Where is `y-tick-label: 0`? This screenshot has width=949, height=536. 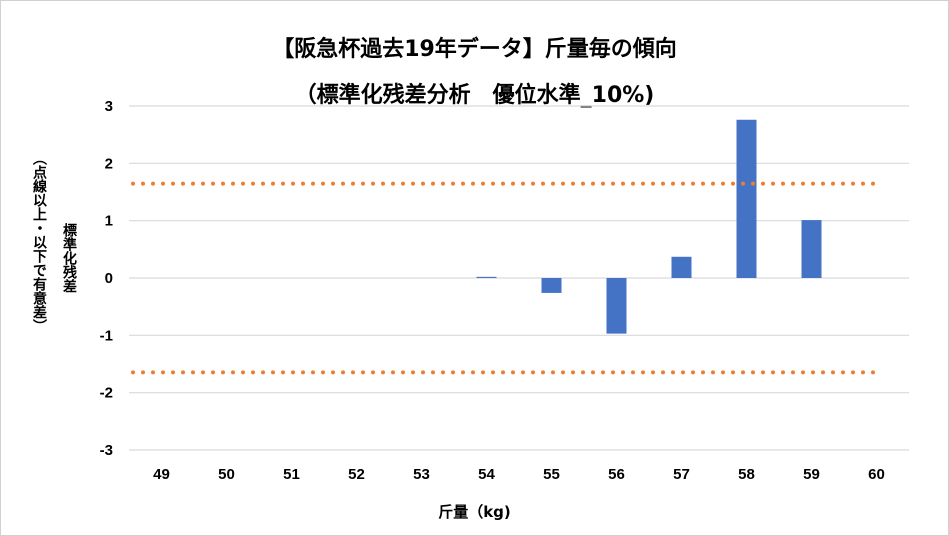 y-tick-label: 0 is located at coordinates (109, 278).